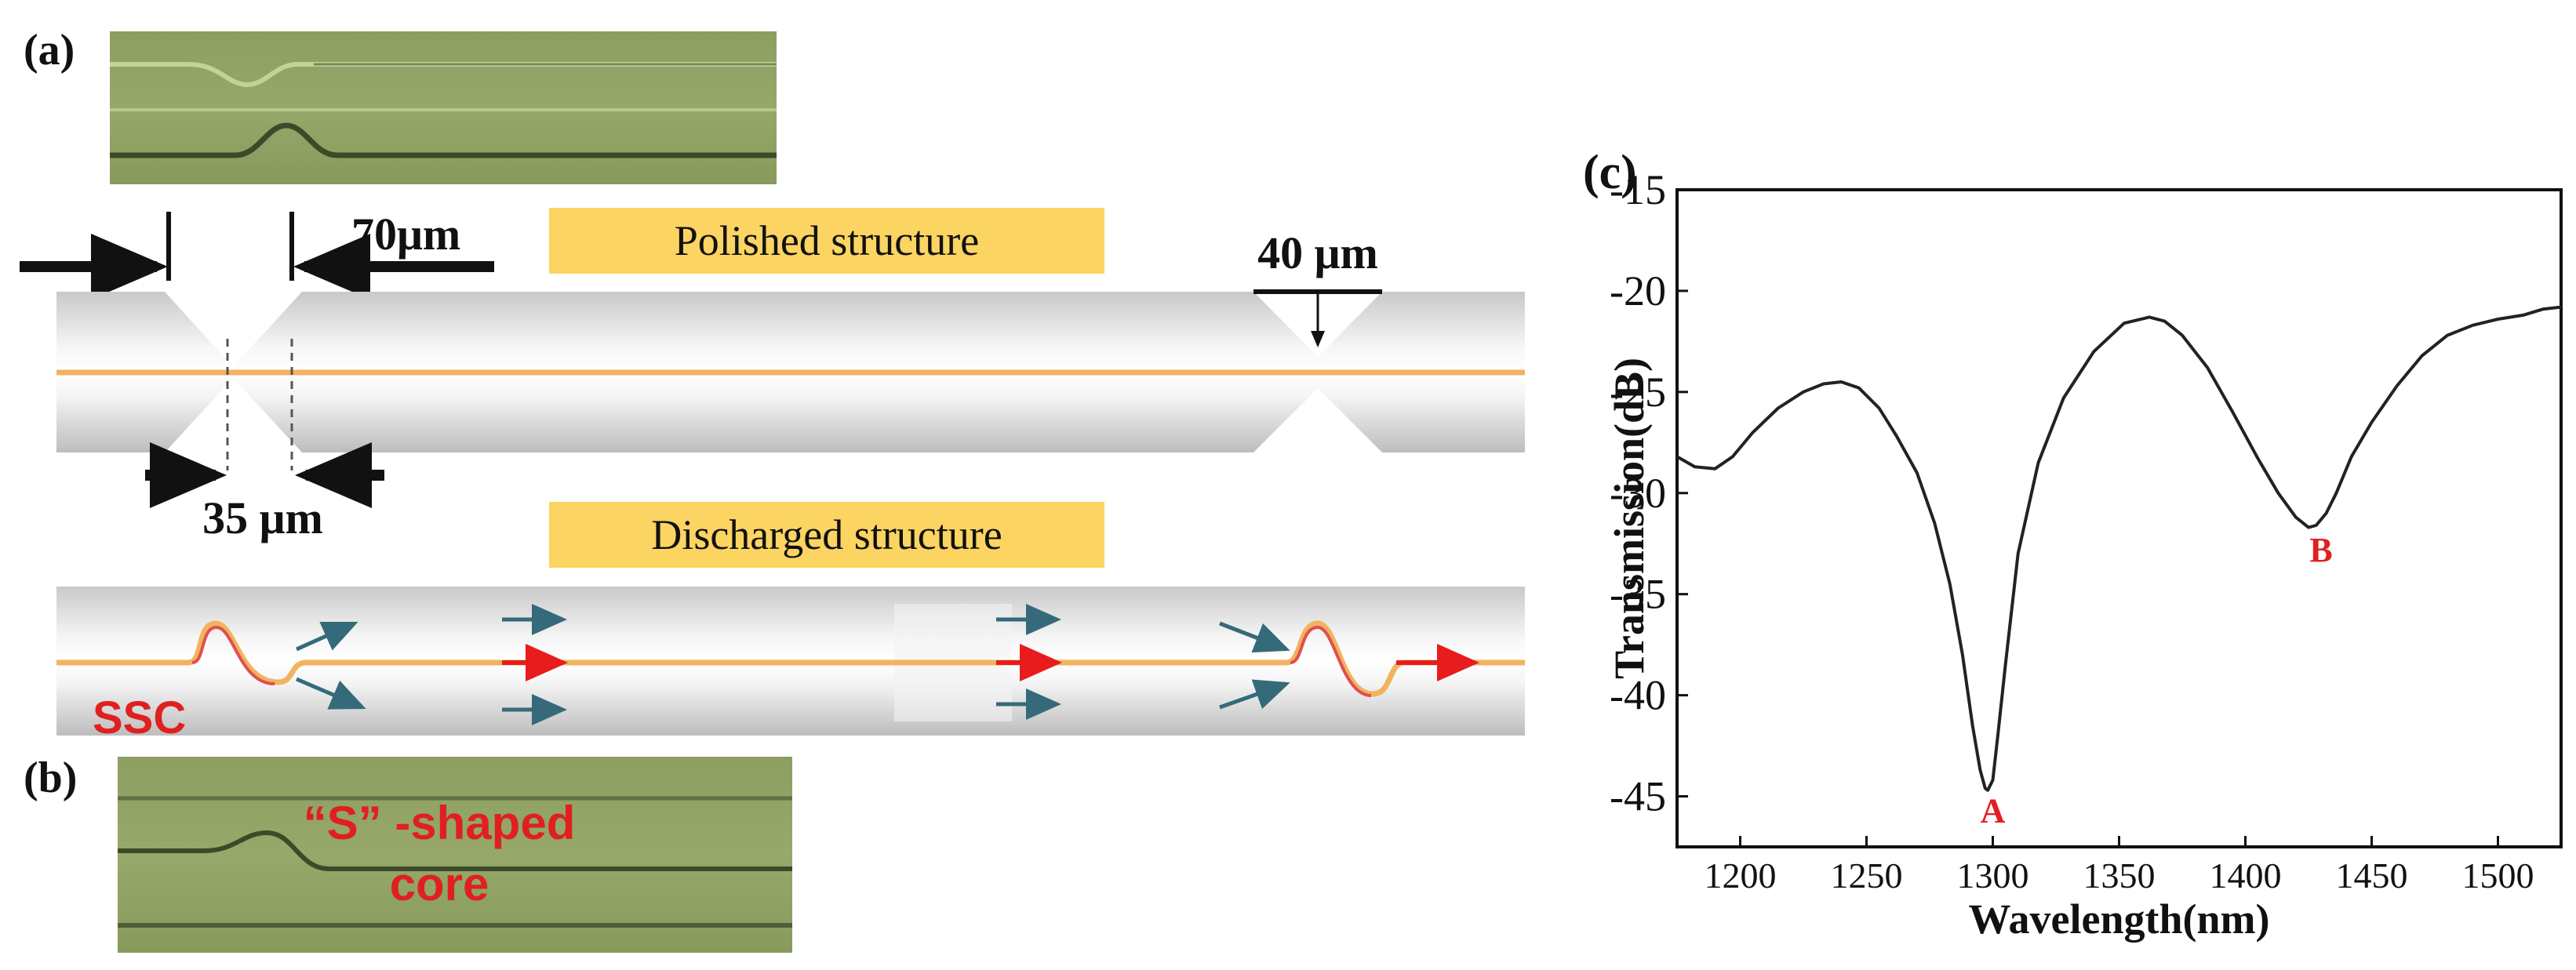 Image resolution: width=2576 pixels, height=970 pixels. What do you see at coordinates (439, 884) in the screenshot?
I see `micro-label-line2: core` at bounding box center [439, 884].